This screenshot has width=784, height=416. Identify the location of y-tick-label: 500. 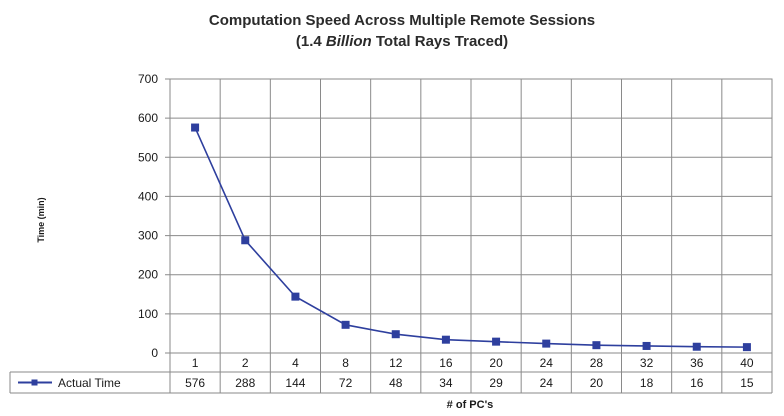
(148, 157).